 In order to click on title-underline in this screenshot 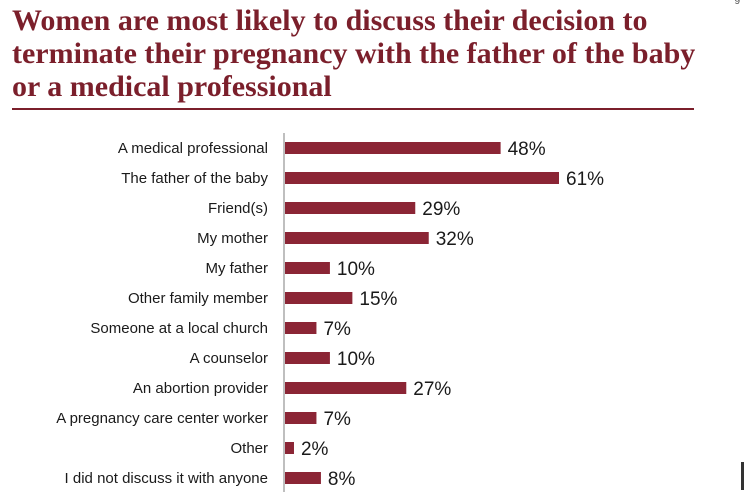, I will do `click(353, 109)`.